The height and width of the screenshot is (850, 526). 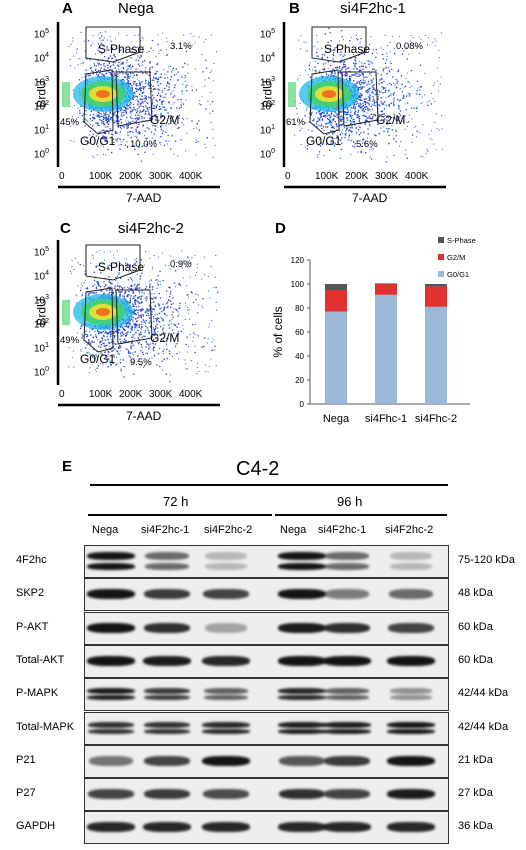 I want to click on flow-y-tick-exponent: 5, so click(x=47, y=31).